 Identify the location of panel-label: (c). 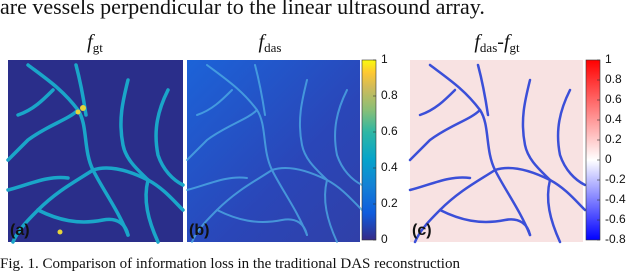
(422, 230).